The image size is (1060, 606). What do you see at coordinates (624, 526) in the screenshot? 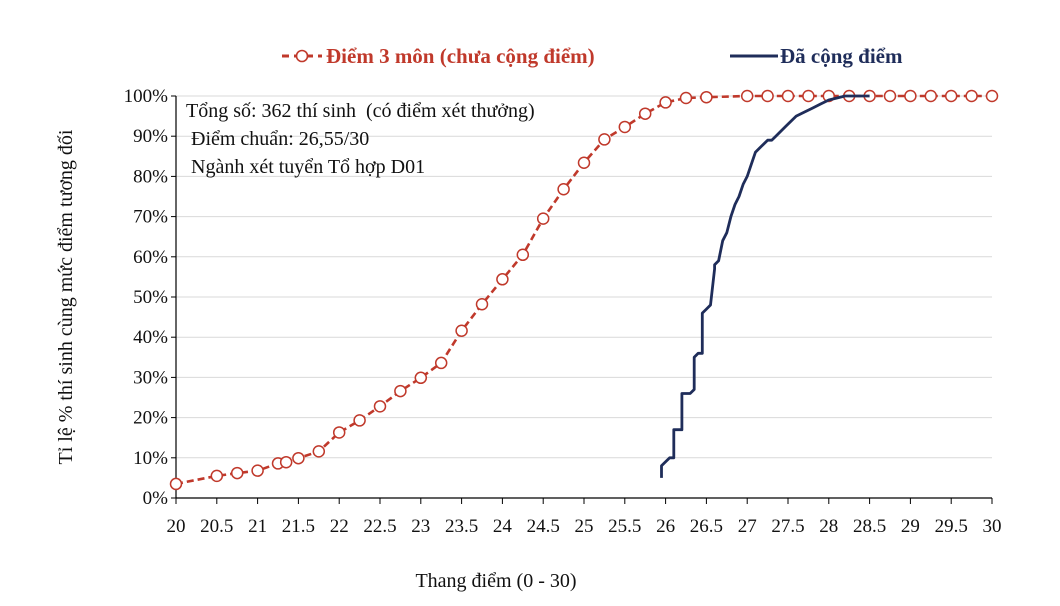
I see `x-tick-label: 25.5` at bounding box center [624, 526].